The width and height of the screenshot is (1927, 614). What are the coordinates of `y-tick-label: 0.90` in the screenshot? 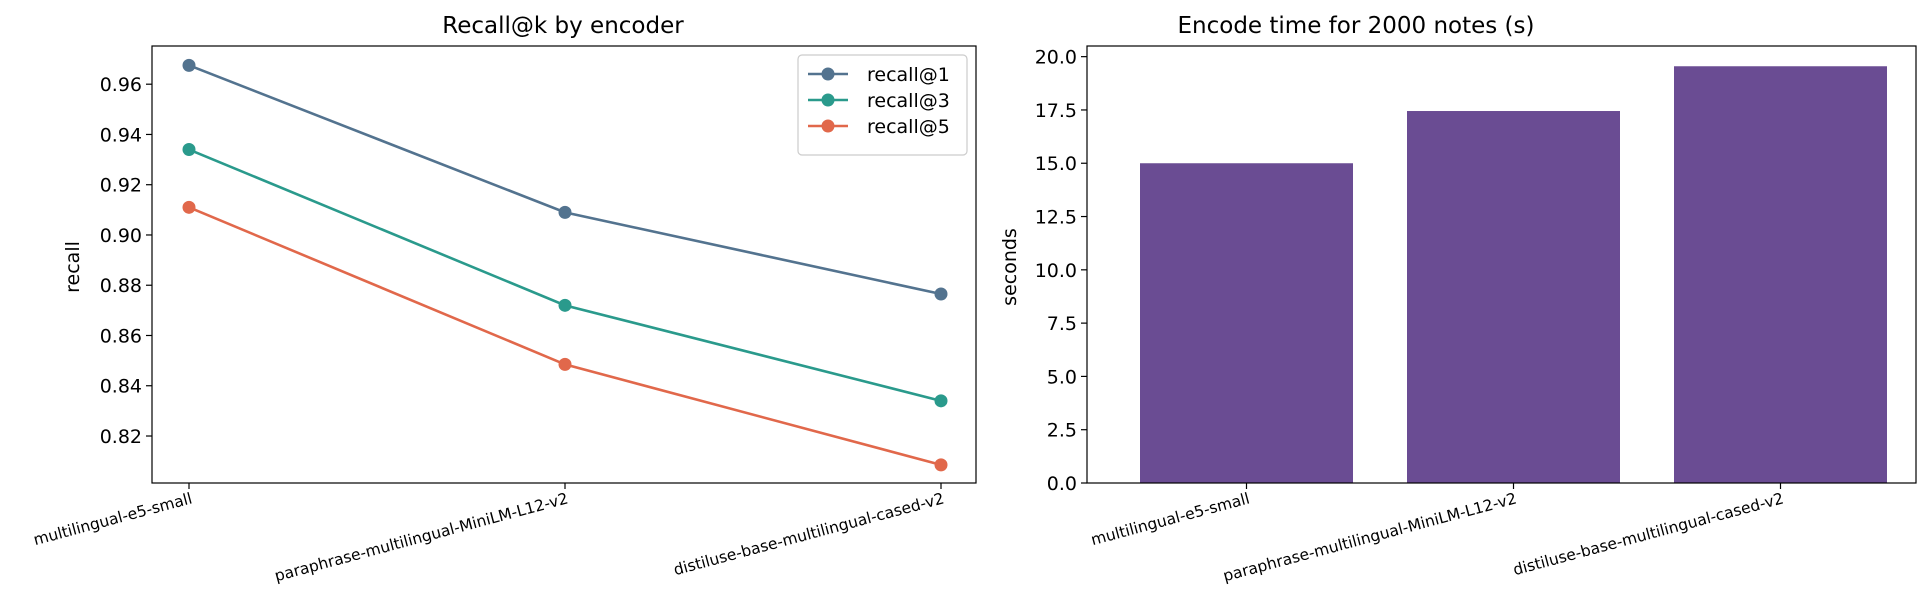 It's located at (121, 236).